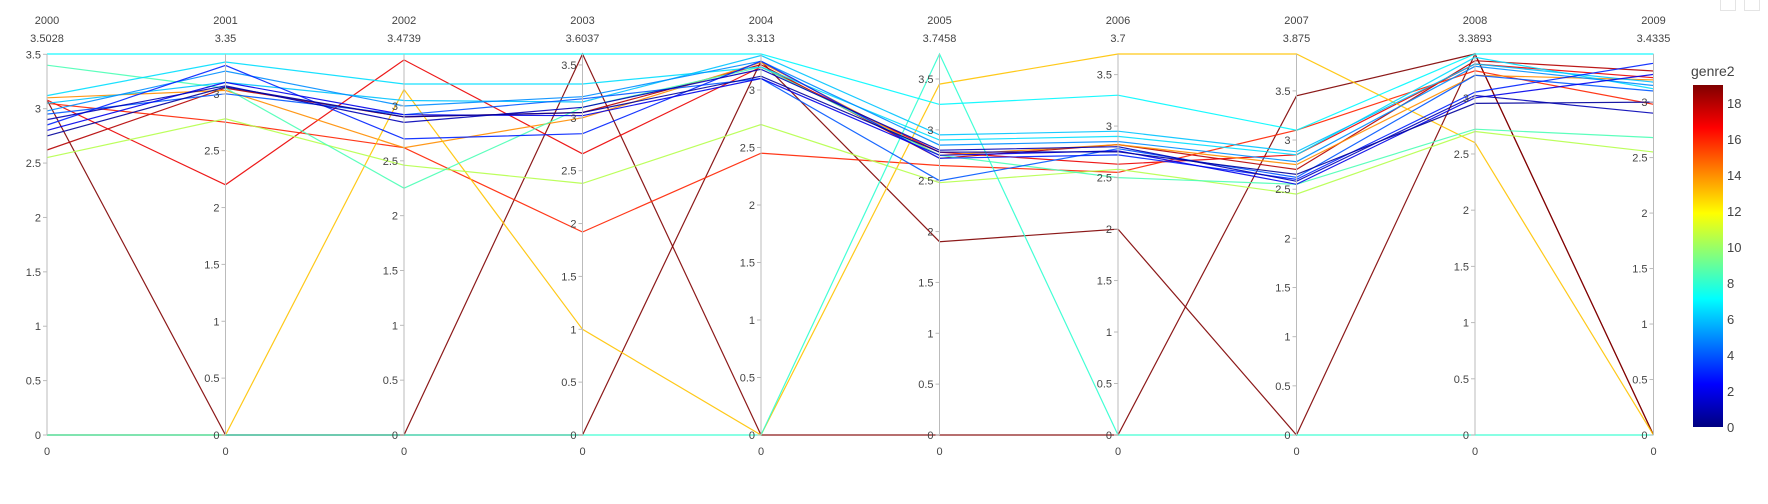  I want to click on axis-title: 2007, so click(1296, 21).